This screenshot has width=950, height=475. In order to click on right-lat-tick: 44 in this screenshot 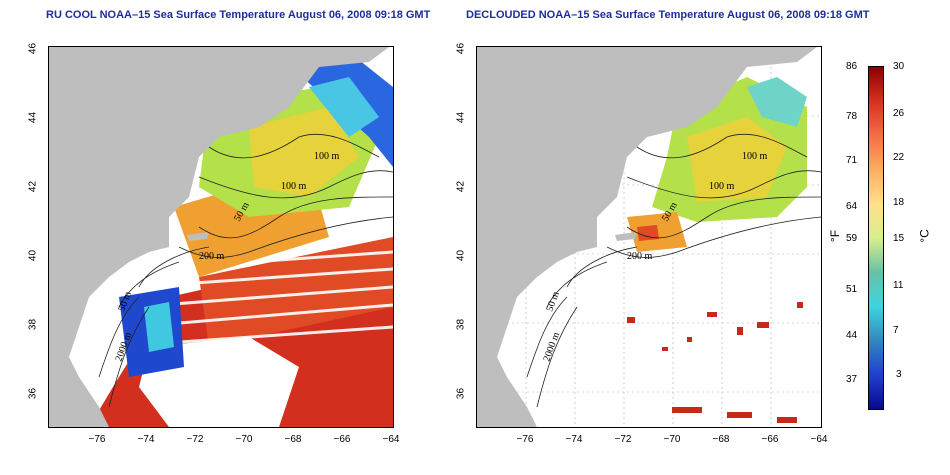, I will do `click(461, 117)`.